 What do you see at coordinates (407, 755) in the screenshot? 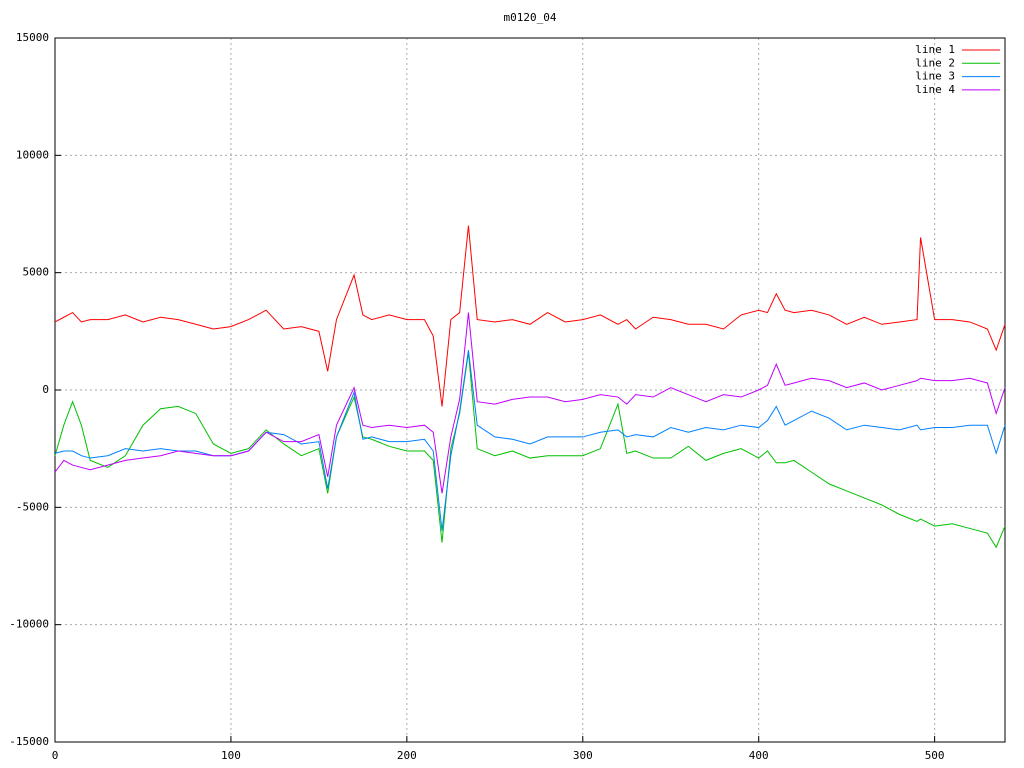
I see `x-tick-label: 200` at bounding box center [407, 755].